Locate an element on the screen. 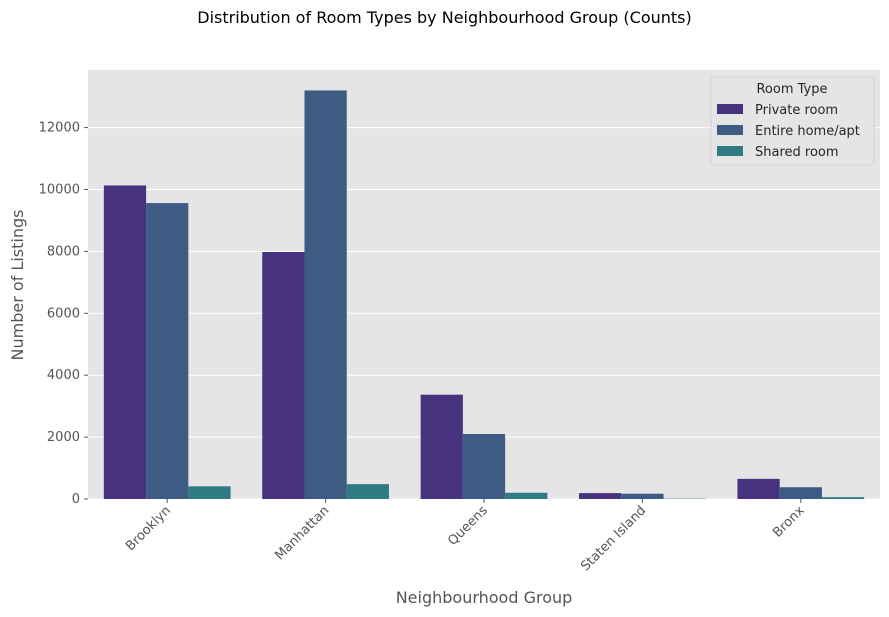 Image resolution: width=889 pixels, height=617 pixels. legend-items: Private room Entire home/apt Shared room is located at coordinates (788, 131).